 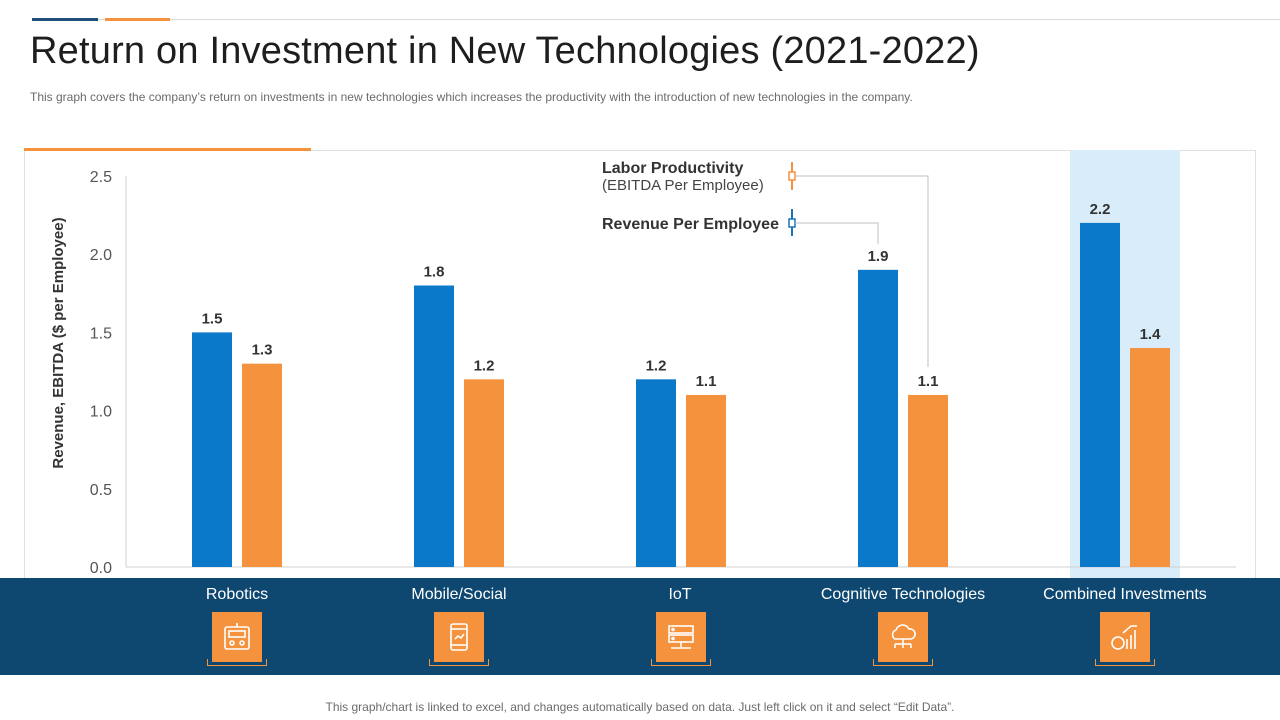 I want to click on mobile-icon, so click(x=459, y=637).